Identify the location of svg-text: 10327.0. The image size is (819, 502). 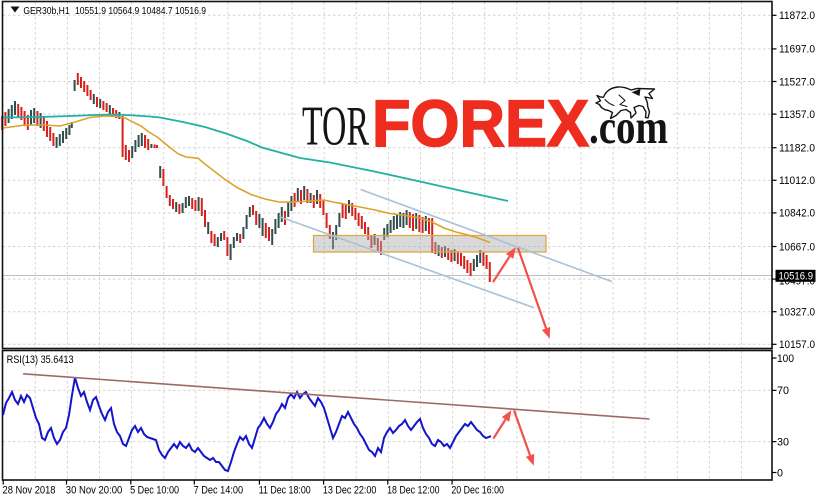
(797, 313).